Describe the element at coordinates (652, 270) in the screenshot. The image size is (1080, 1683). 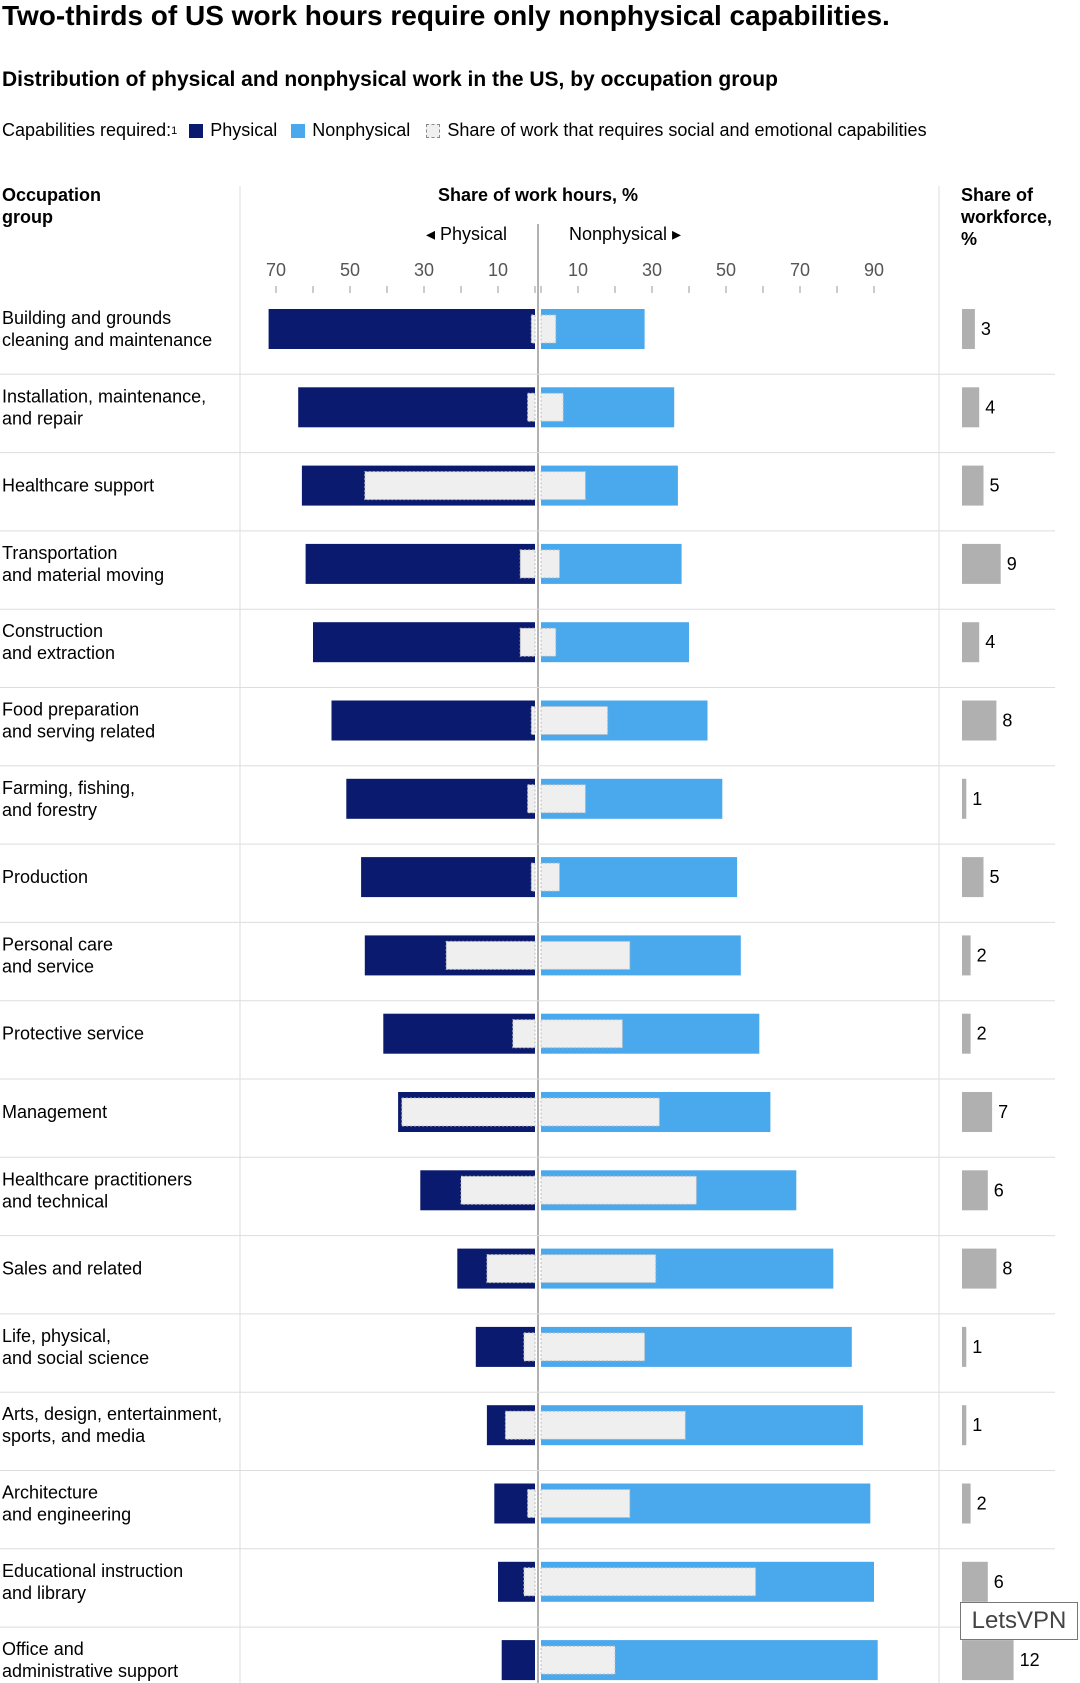
I see `tick-label-right: 30` at that location.